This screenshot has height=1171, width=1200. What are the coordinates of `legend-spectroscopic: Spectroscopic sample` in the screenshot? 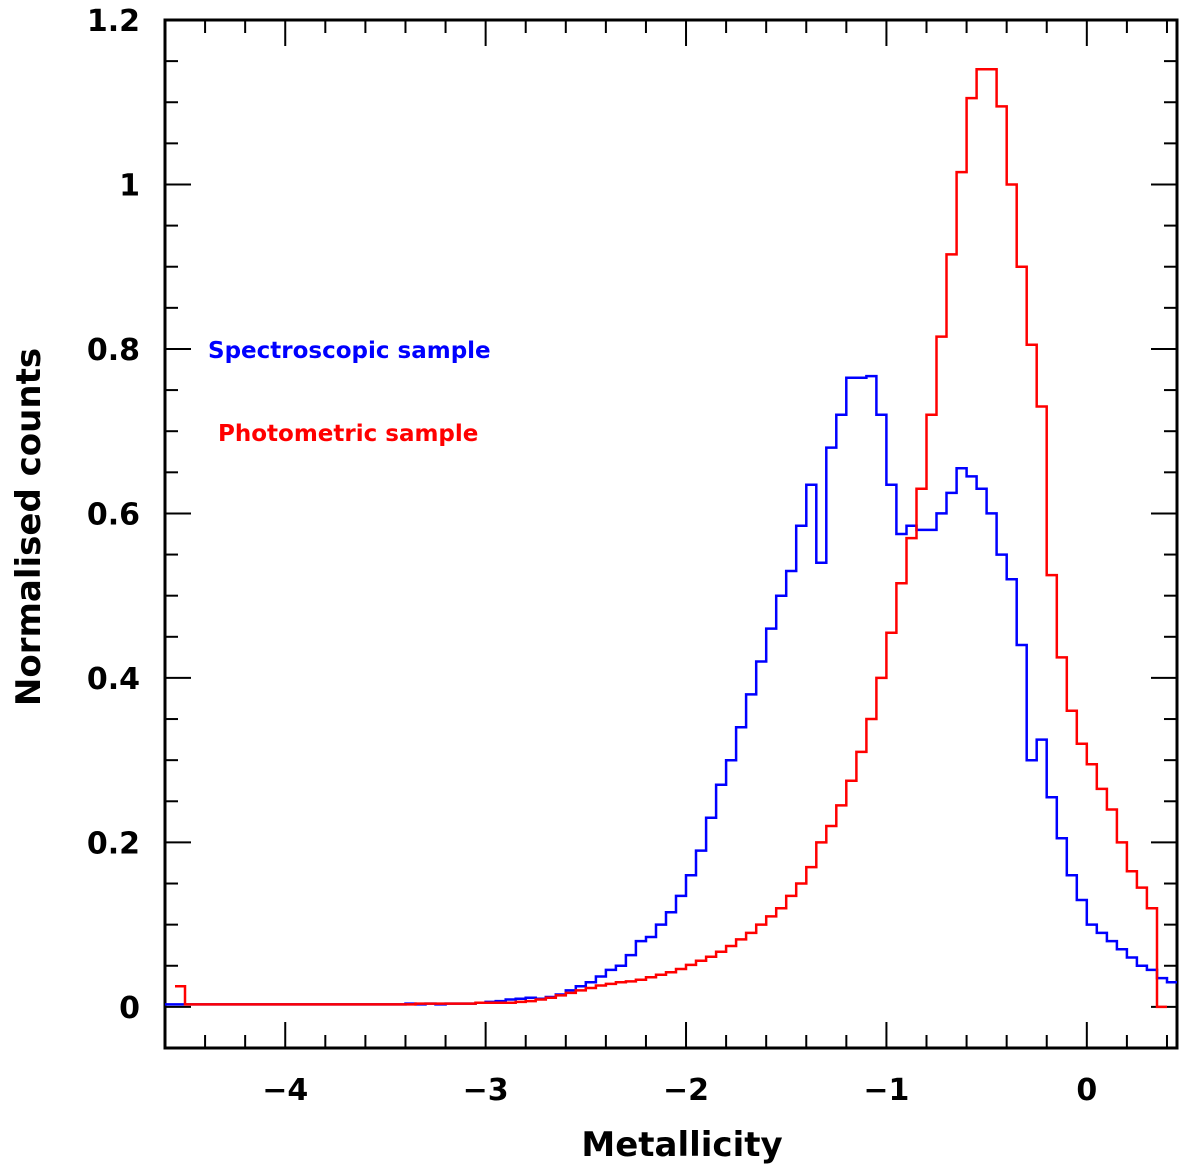 It's located at (349, 351).